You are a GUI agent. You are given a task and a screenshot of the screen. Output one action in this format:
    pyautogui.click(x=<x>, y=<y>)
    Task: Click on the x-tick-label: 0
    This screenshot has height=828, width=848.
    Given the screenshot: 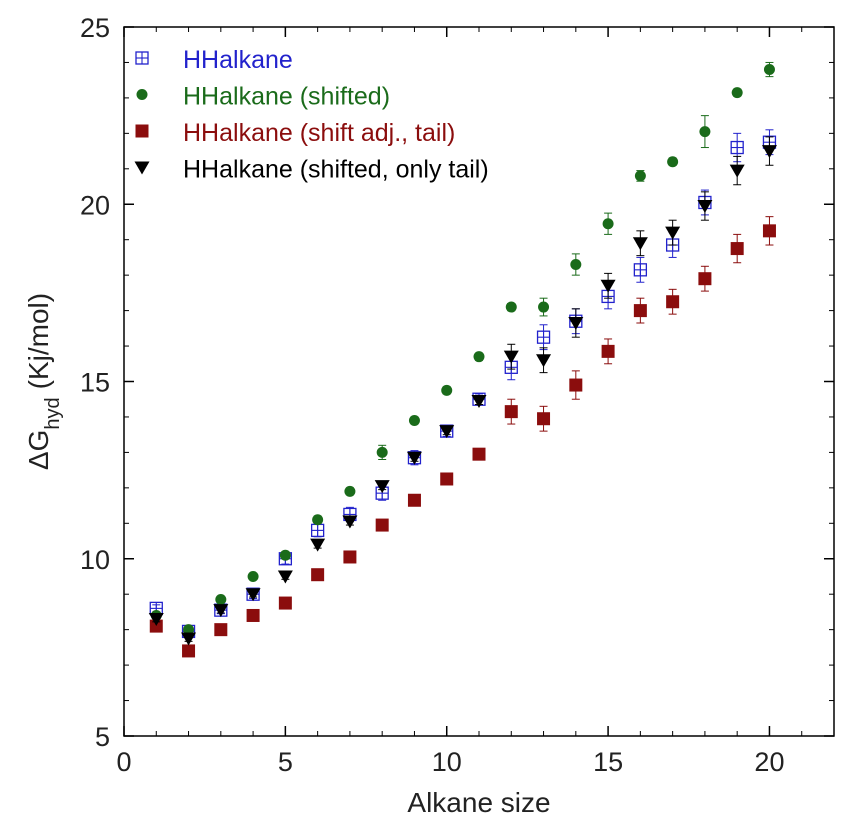 What is the action you would take?
    pyautogui.click(x=123, y=762)
    